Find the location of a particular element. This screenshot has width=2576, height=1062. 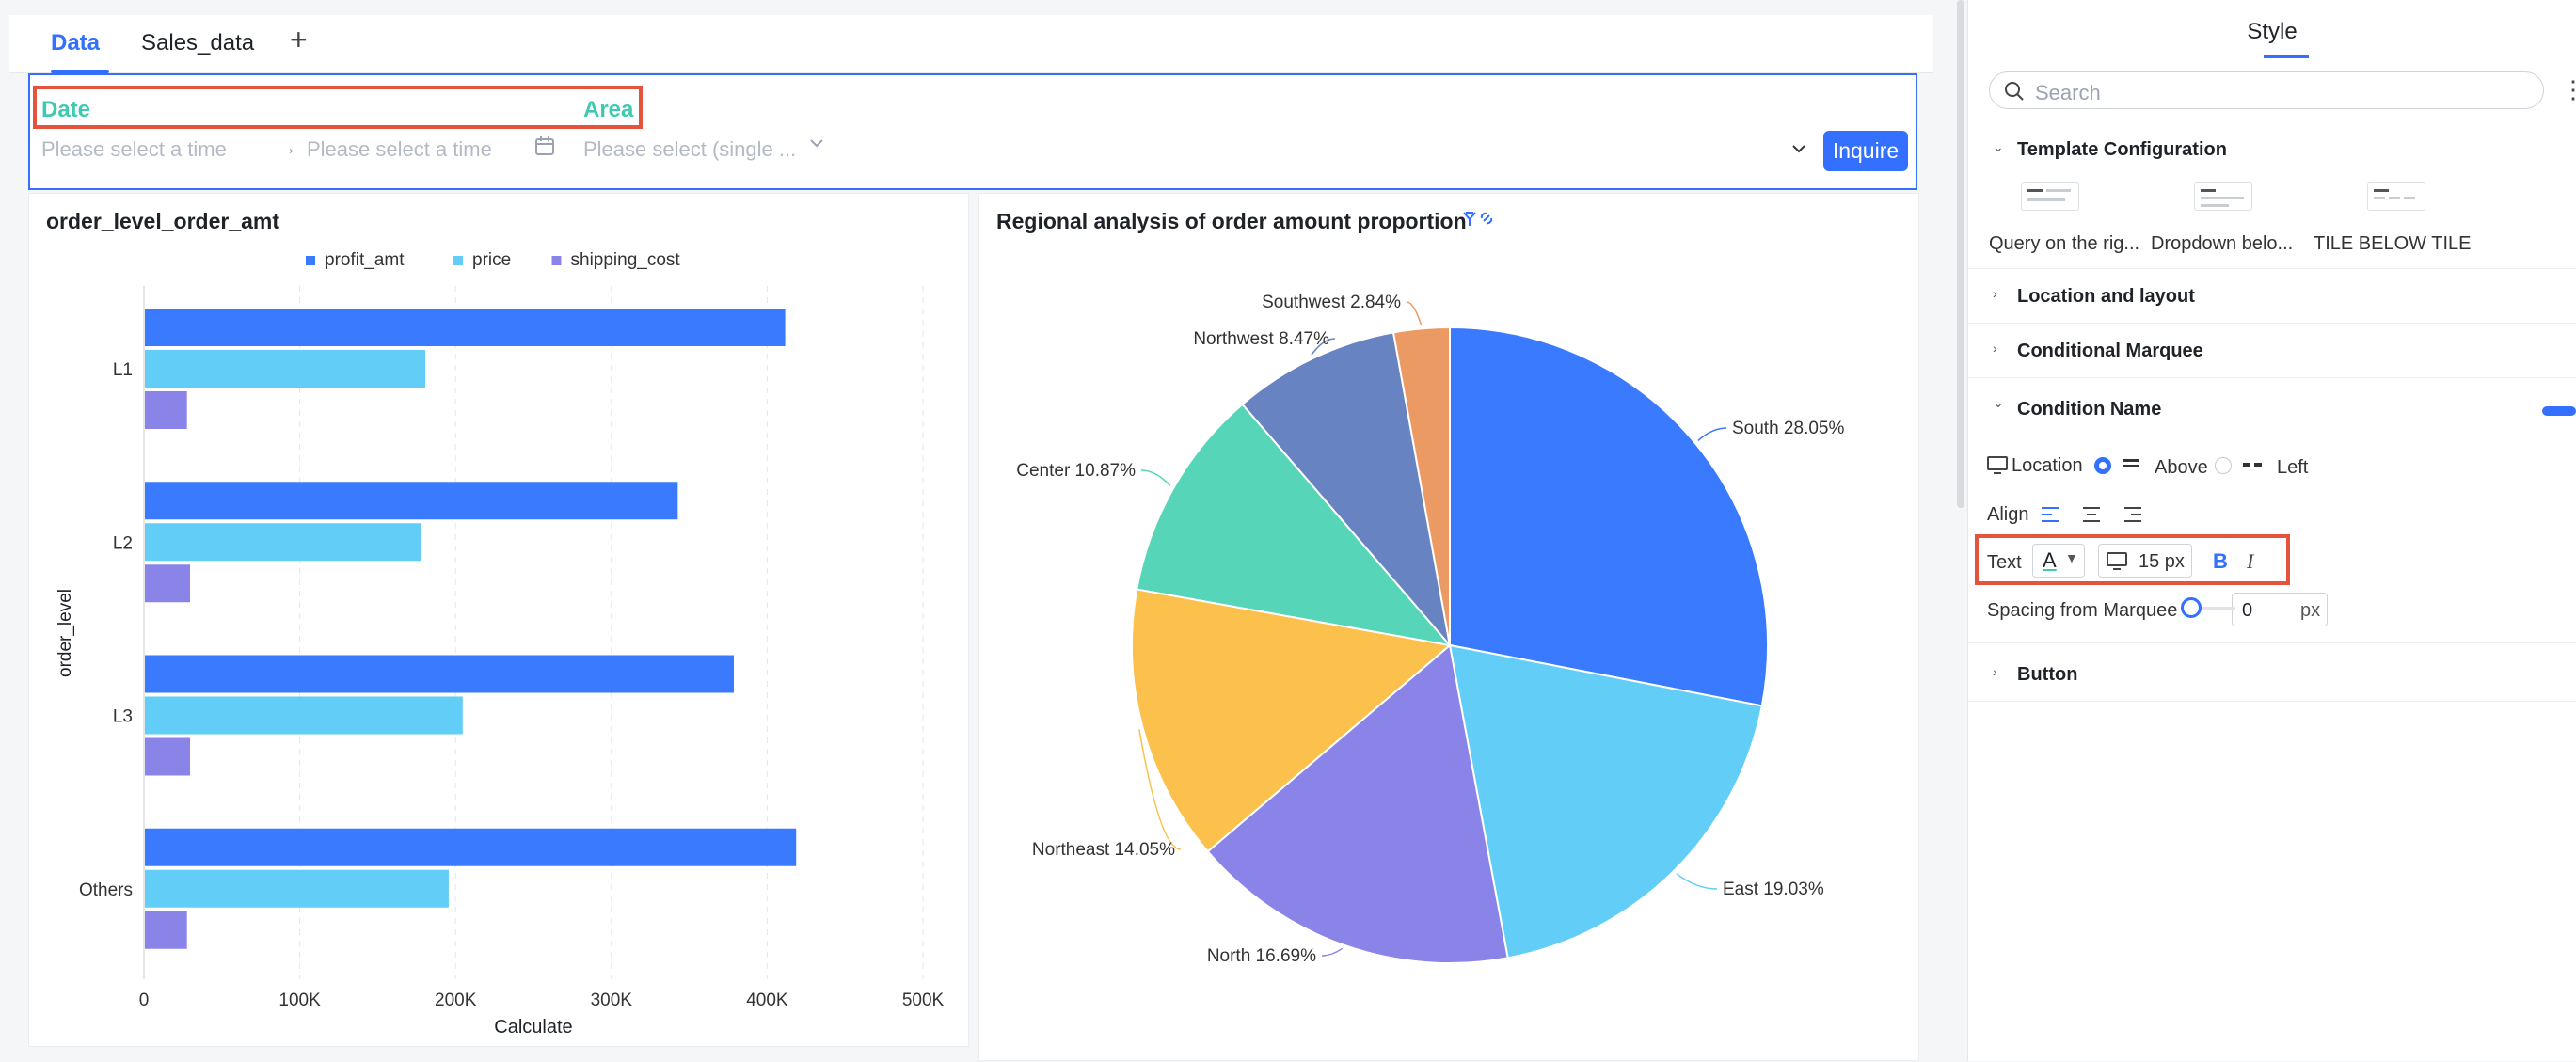

template-thumb-tile is located at coordinates (2396, 197).